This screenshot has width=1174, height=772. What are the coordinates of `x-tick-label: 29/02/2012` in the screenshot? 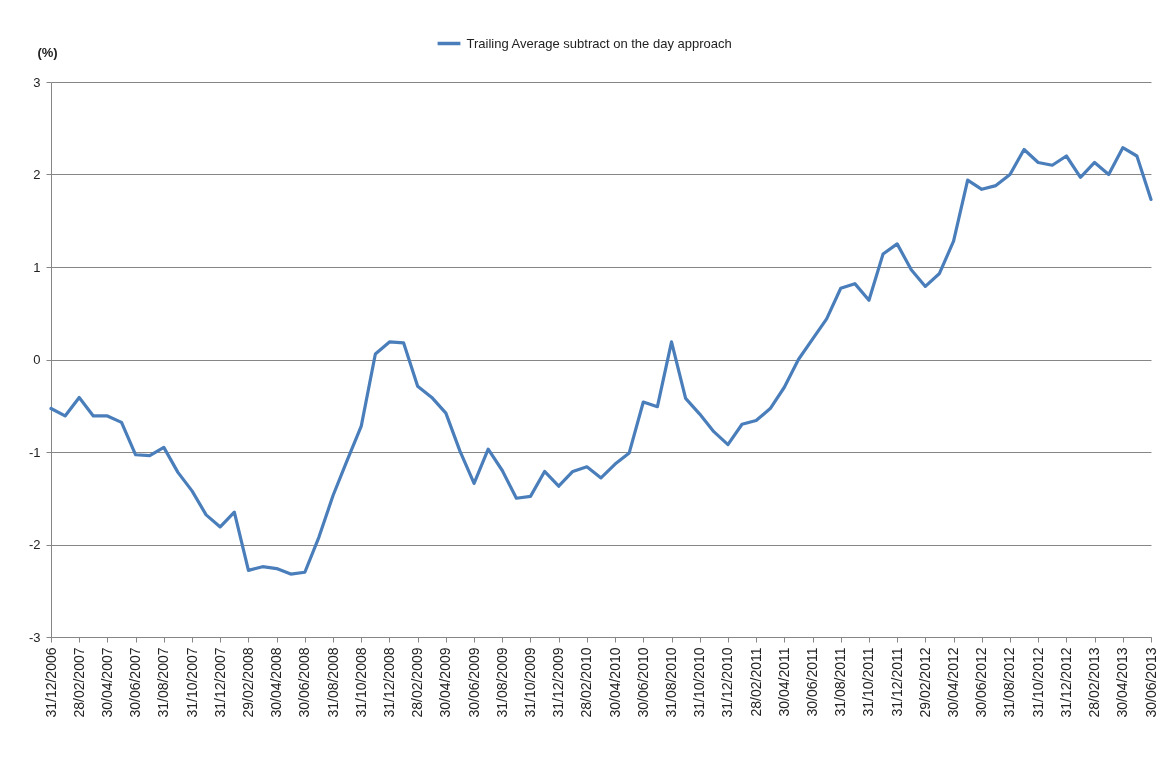 It's located at (924, 682).